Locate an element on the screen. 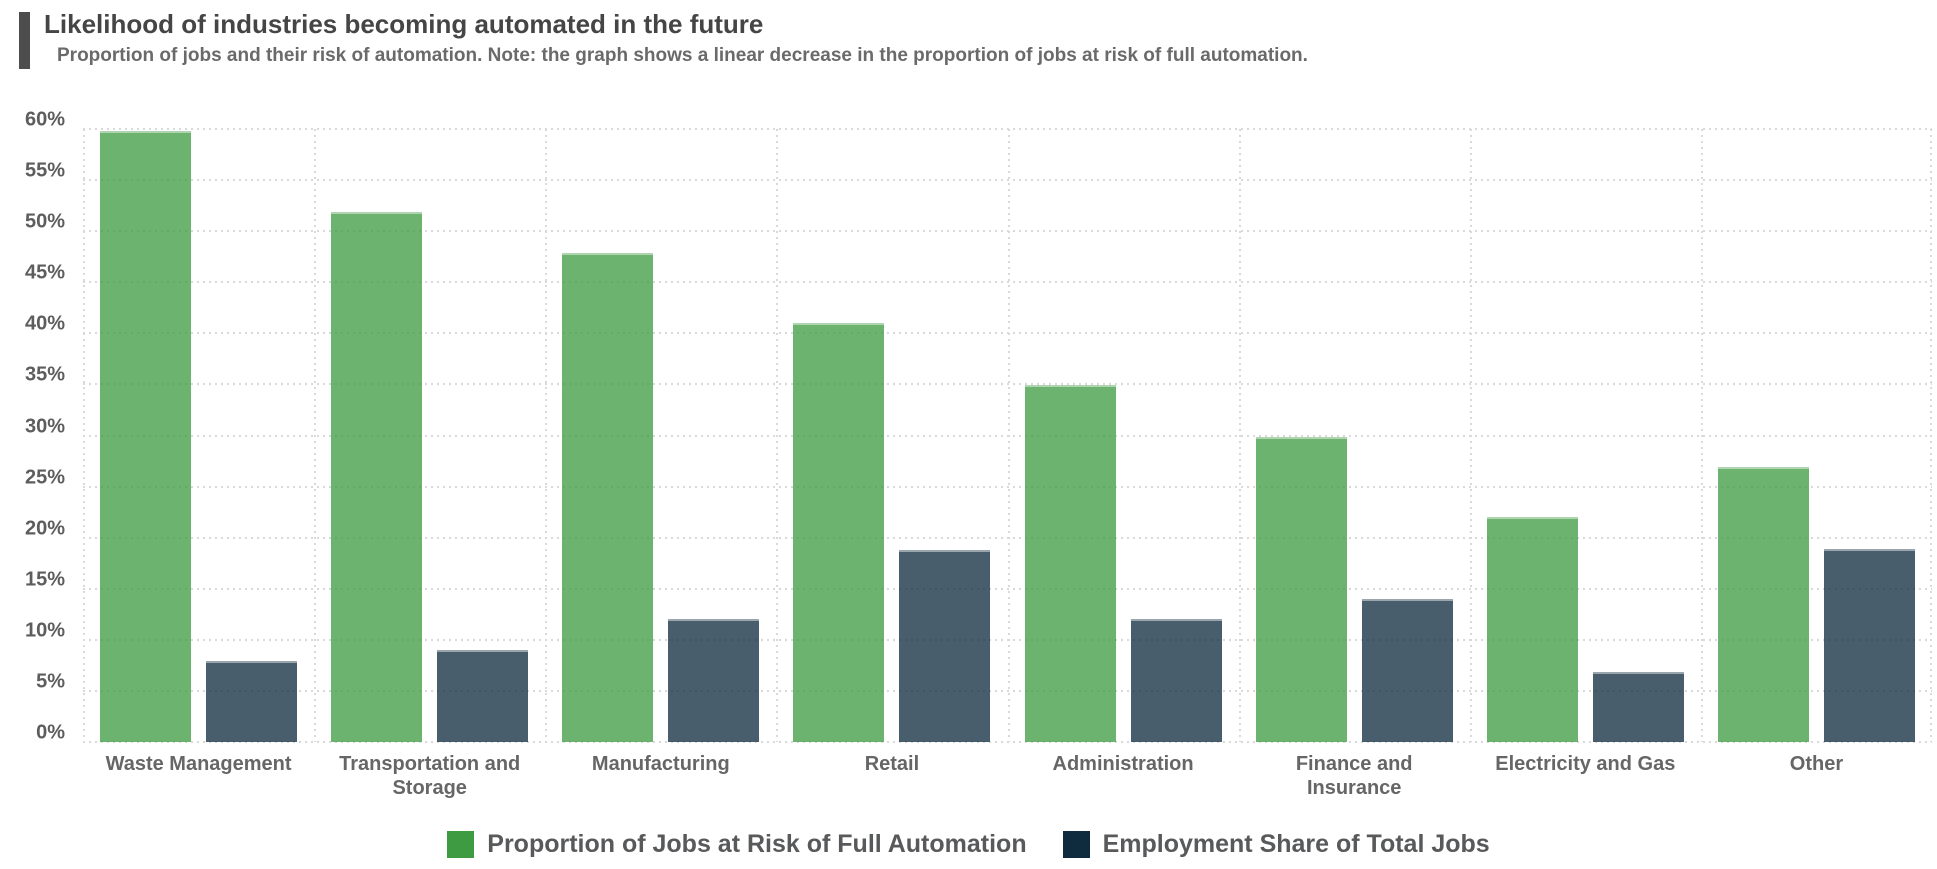  x-axis-label: Manufacturing is located at coordinates (660, 764).